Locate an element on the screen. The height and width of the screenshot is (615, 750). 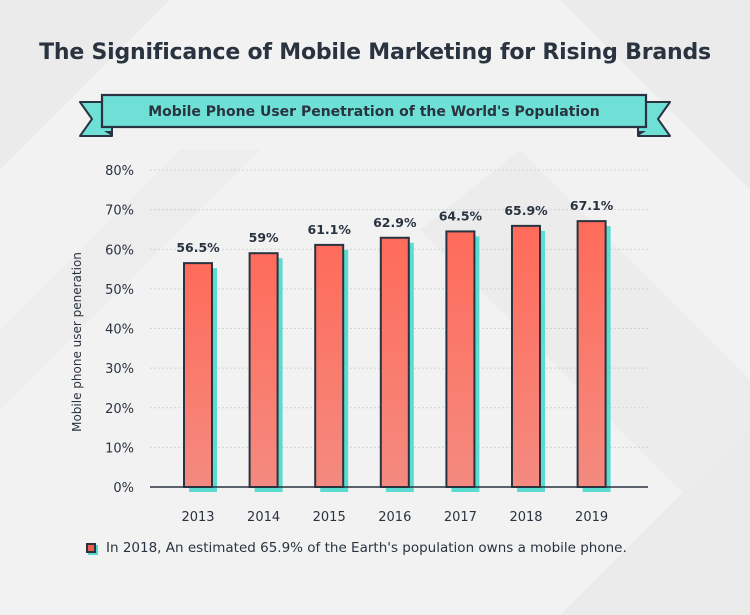
x-tick-label: 2017 is located at coordinates (460, 517).